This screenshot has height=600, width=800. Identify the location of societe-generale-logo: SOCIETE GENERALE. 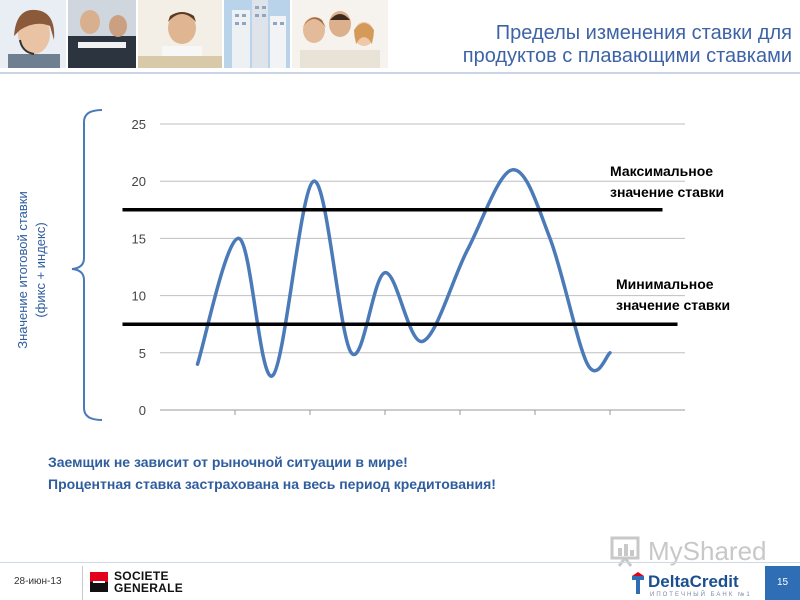
(150, 582).